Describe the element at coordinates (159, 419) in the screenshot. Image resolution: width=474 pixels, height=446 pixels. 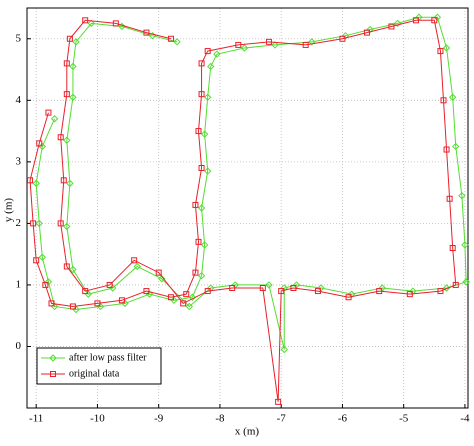
I see `x-tick-label: -9` at that location.